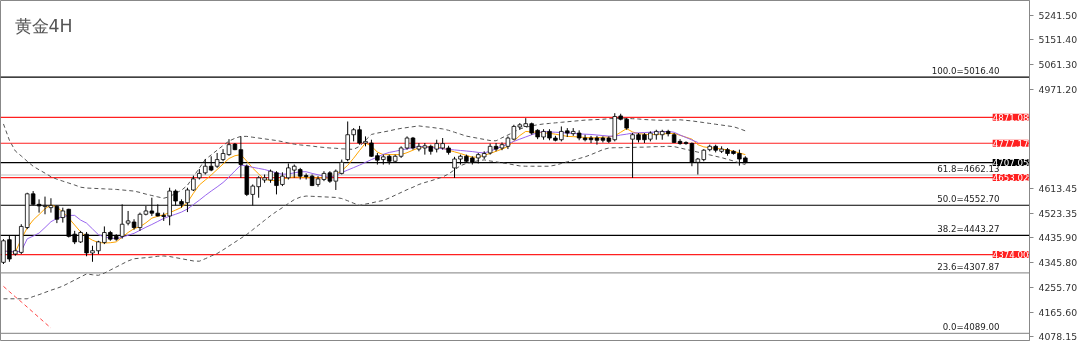  Describe the element at coordinates (1058, 40) in the screenshot. I see `y-tick-label: 5151.40` at that location.